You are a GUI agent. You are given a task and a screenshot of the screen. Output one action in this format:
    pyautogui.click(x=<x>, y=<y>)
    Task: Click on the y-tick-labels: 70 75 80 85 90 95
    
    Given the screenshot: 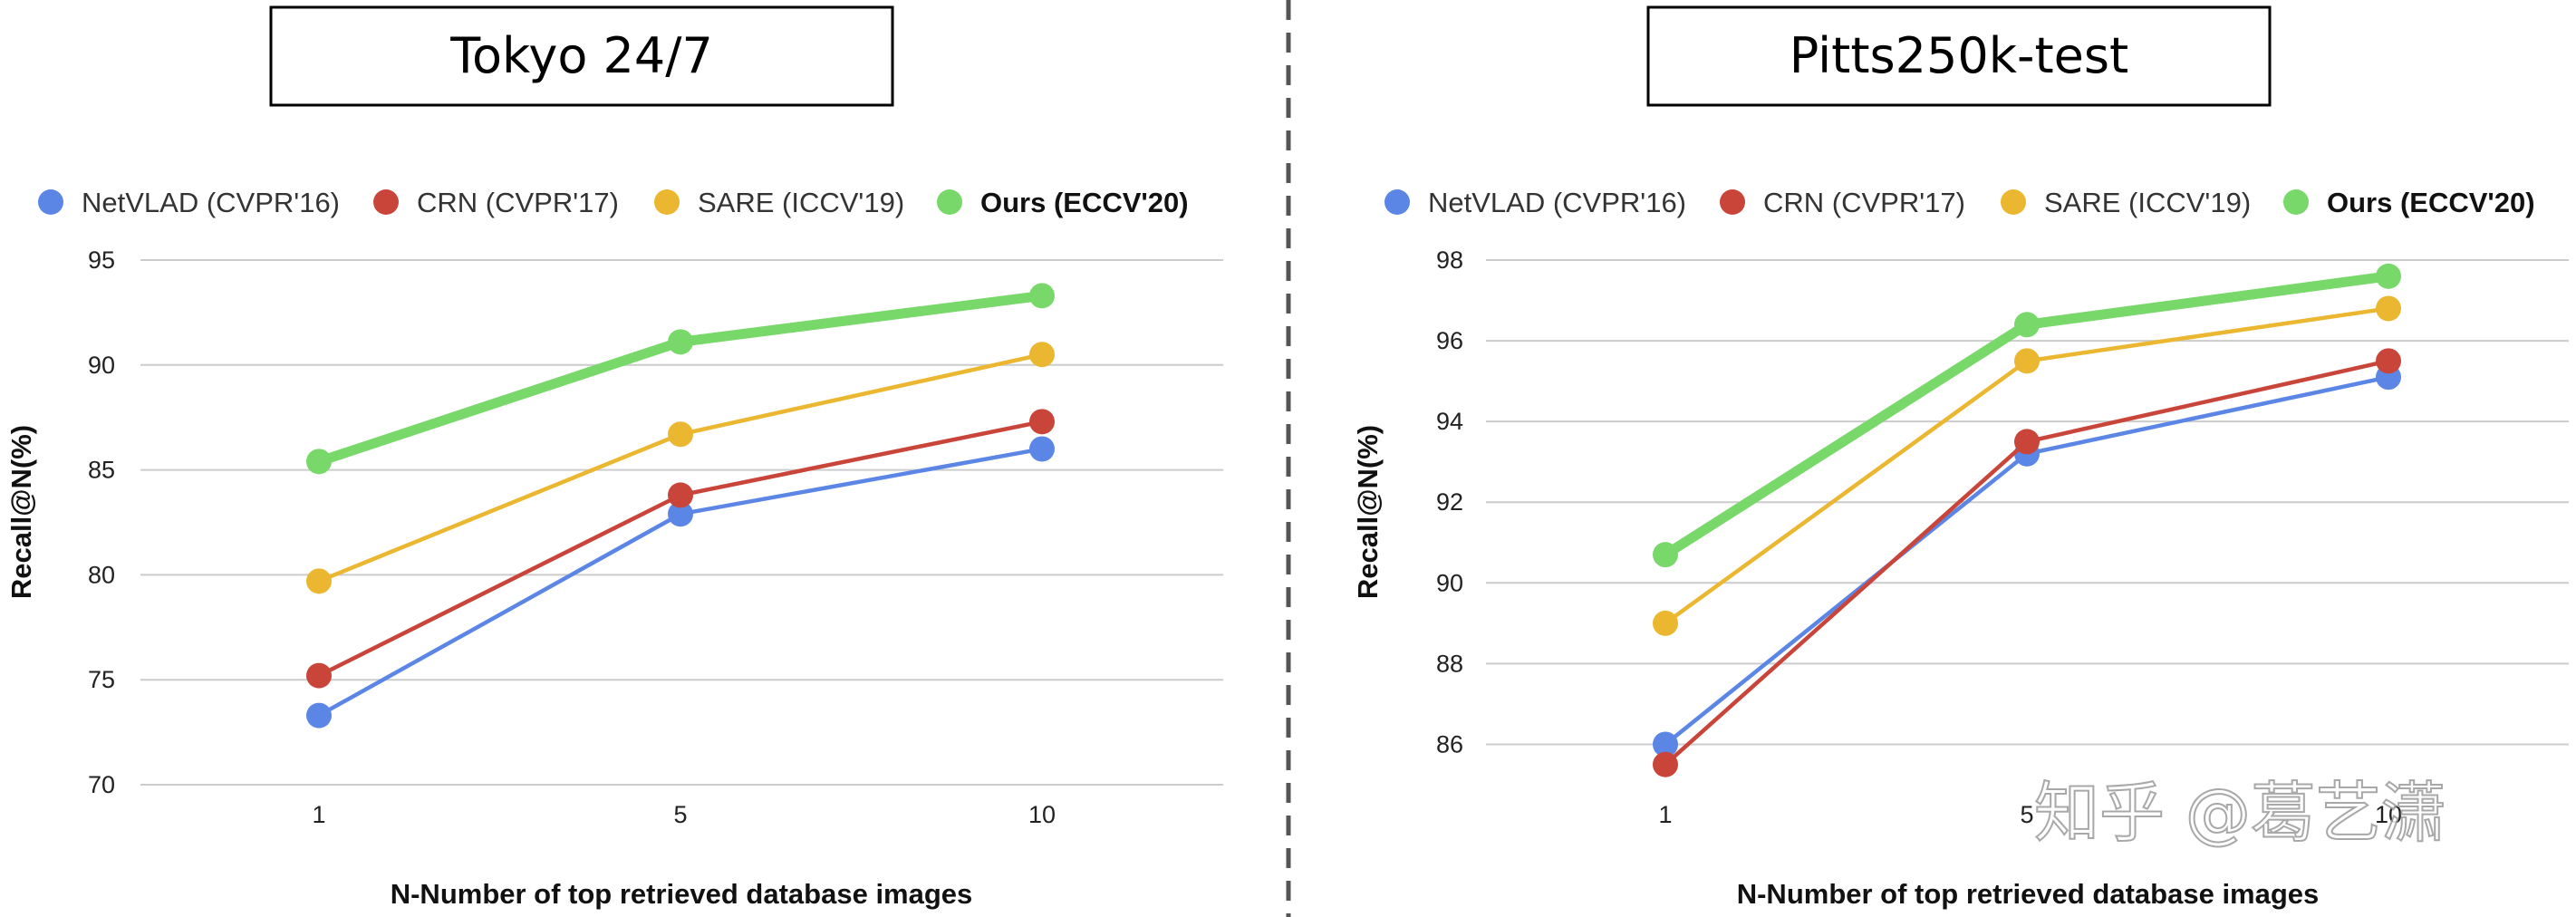 What is the action you would take?
    pyautogui.click(x=101, y=522)
    